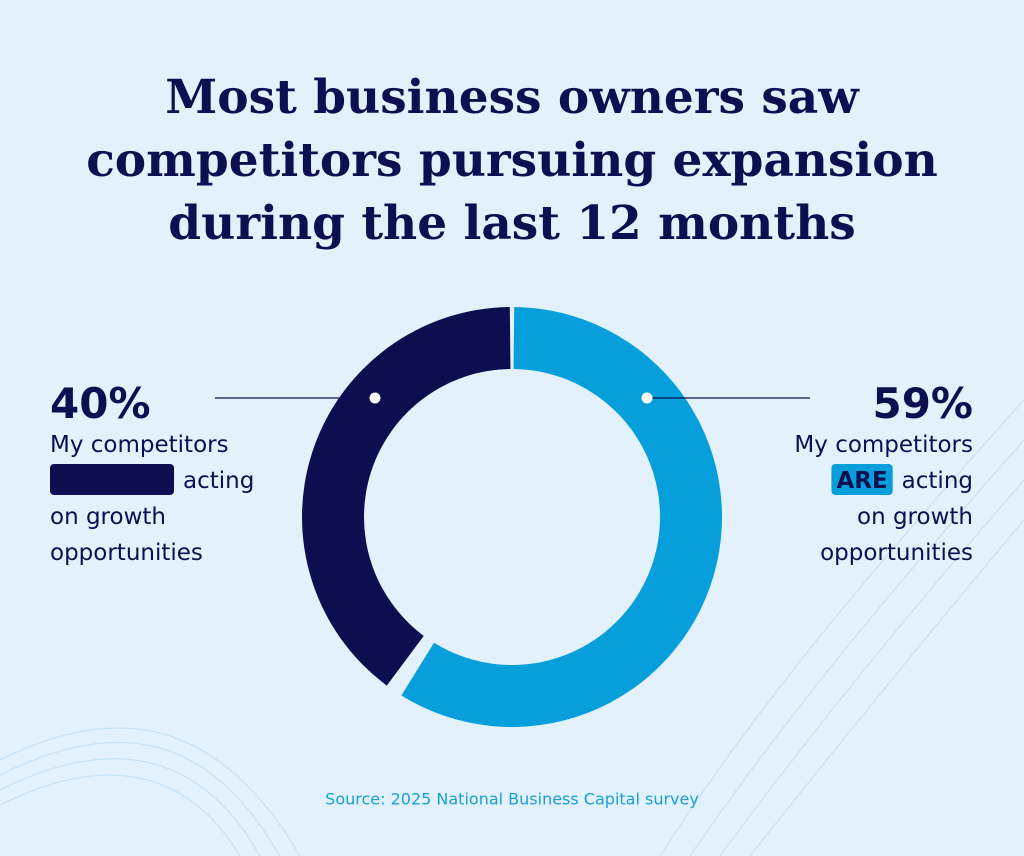 This screenshot has height=856, width=1024. What do you see at coordinates (922, 403) in the screenshot?
I see `value-label: 59%` at bounding box center [922, 403].